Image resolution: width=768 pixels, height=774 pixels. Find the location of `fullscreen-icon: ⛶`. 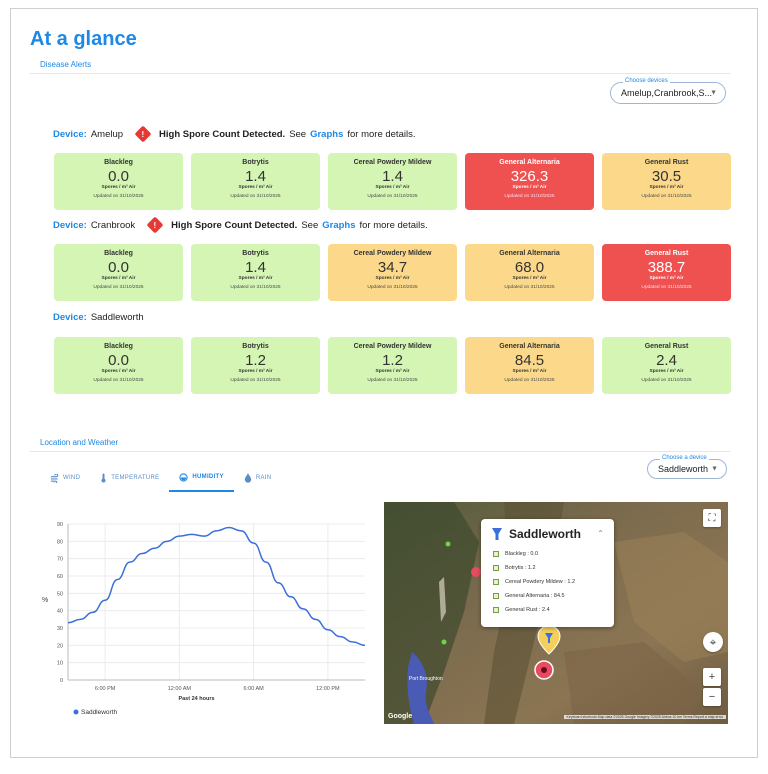

fullscreen-icon: ⛶ is located at coordinates (712, 518).